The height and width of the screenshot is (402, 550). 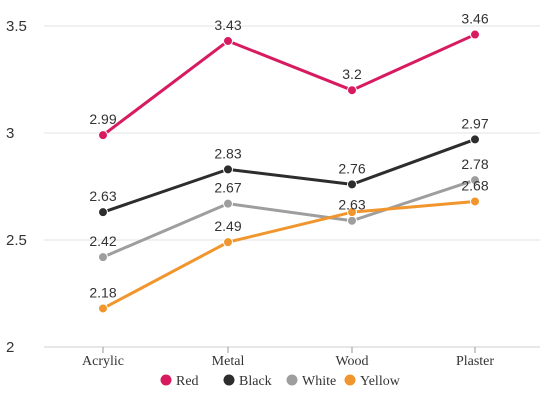 I want to click on x-axis: Acrylic Metal Wood Plaster, so click(x=292, y=357).